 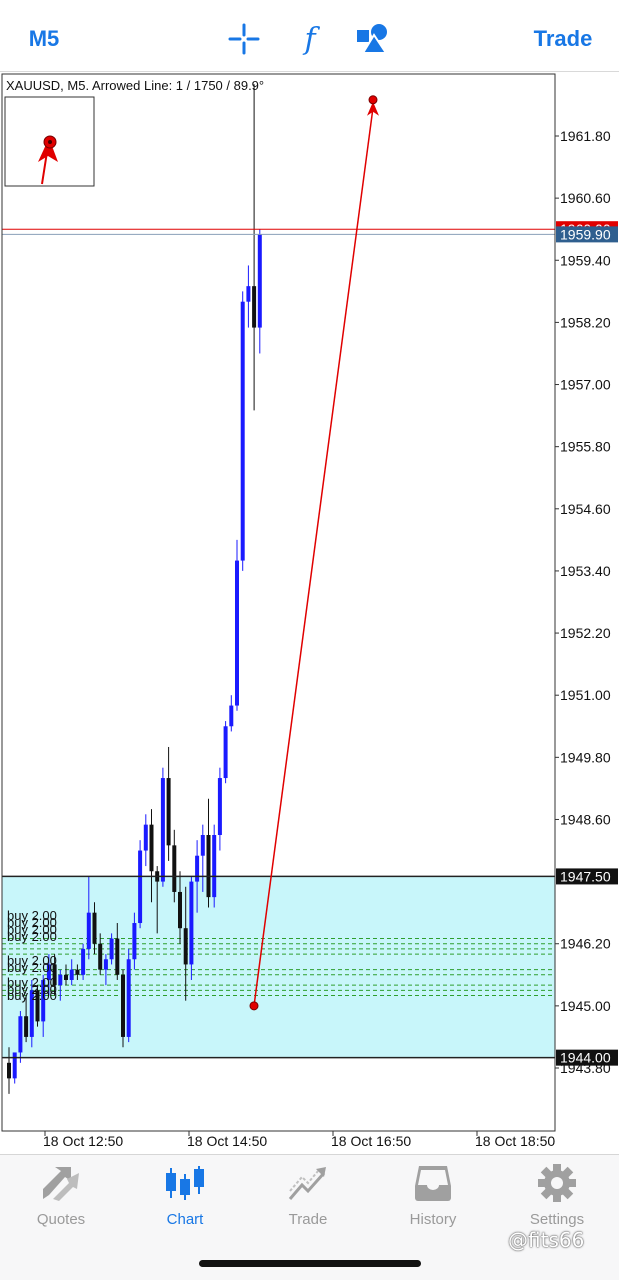 I want to click on price-tick-label: 1952.20, so click(x=585, y=633).